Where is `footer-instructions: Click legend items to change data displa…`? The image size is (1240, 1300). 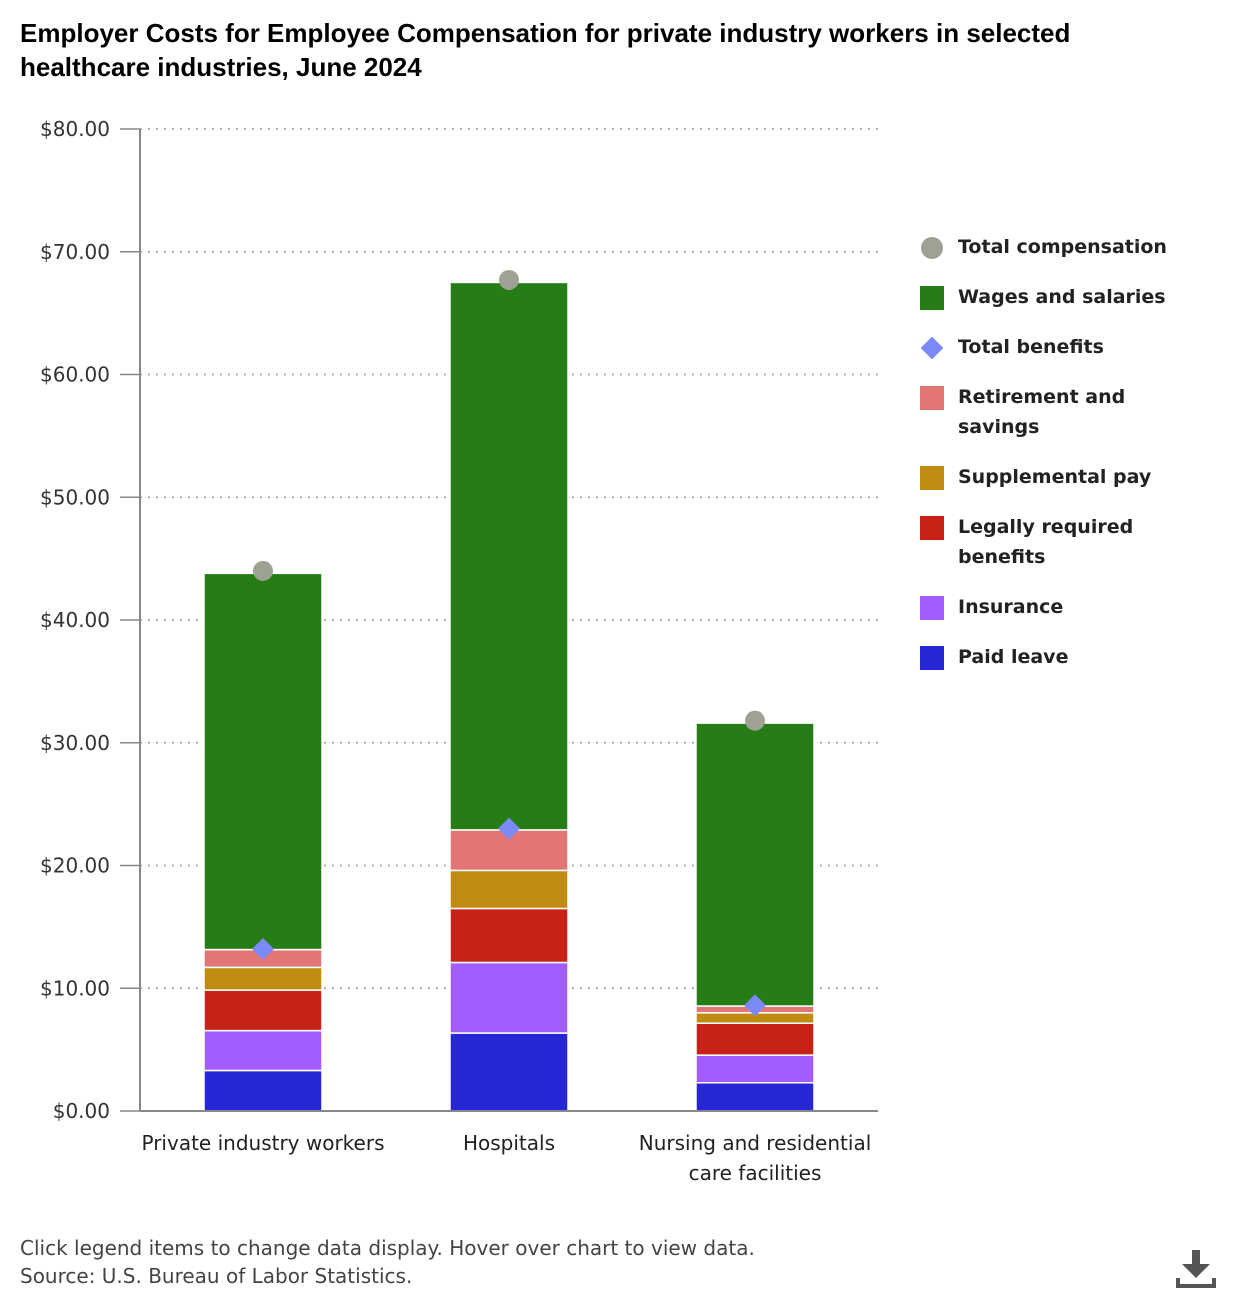
footer-instructions: Click legend items to change data displa… is located at coordinates (387, 1248).